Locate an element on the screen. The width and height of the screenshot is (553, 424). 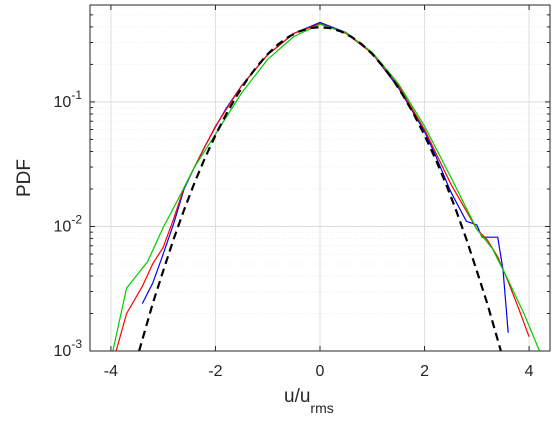
y-axis-label: PDF is located at coordinates (24, 178).